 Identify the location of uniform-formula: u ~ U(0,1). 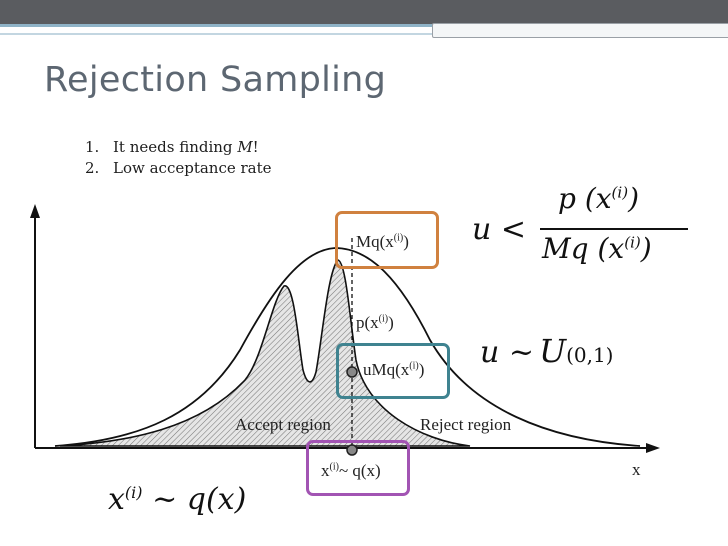
(547, 351).